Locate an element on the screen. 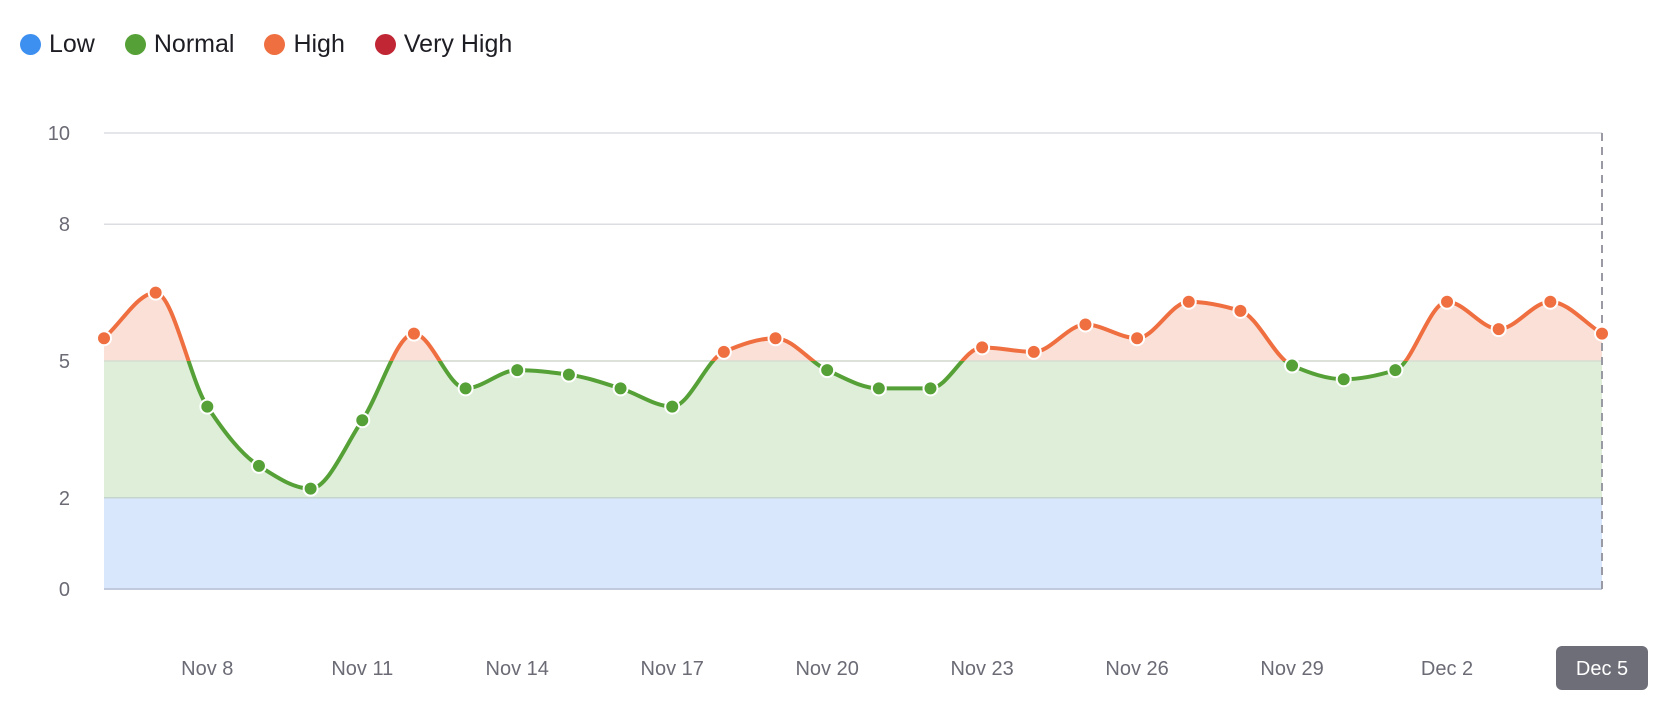  x-tick-label: Nov 8 is located at coordinates (207, 669).